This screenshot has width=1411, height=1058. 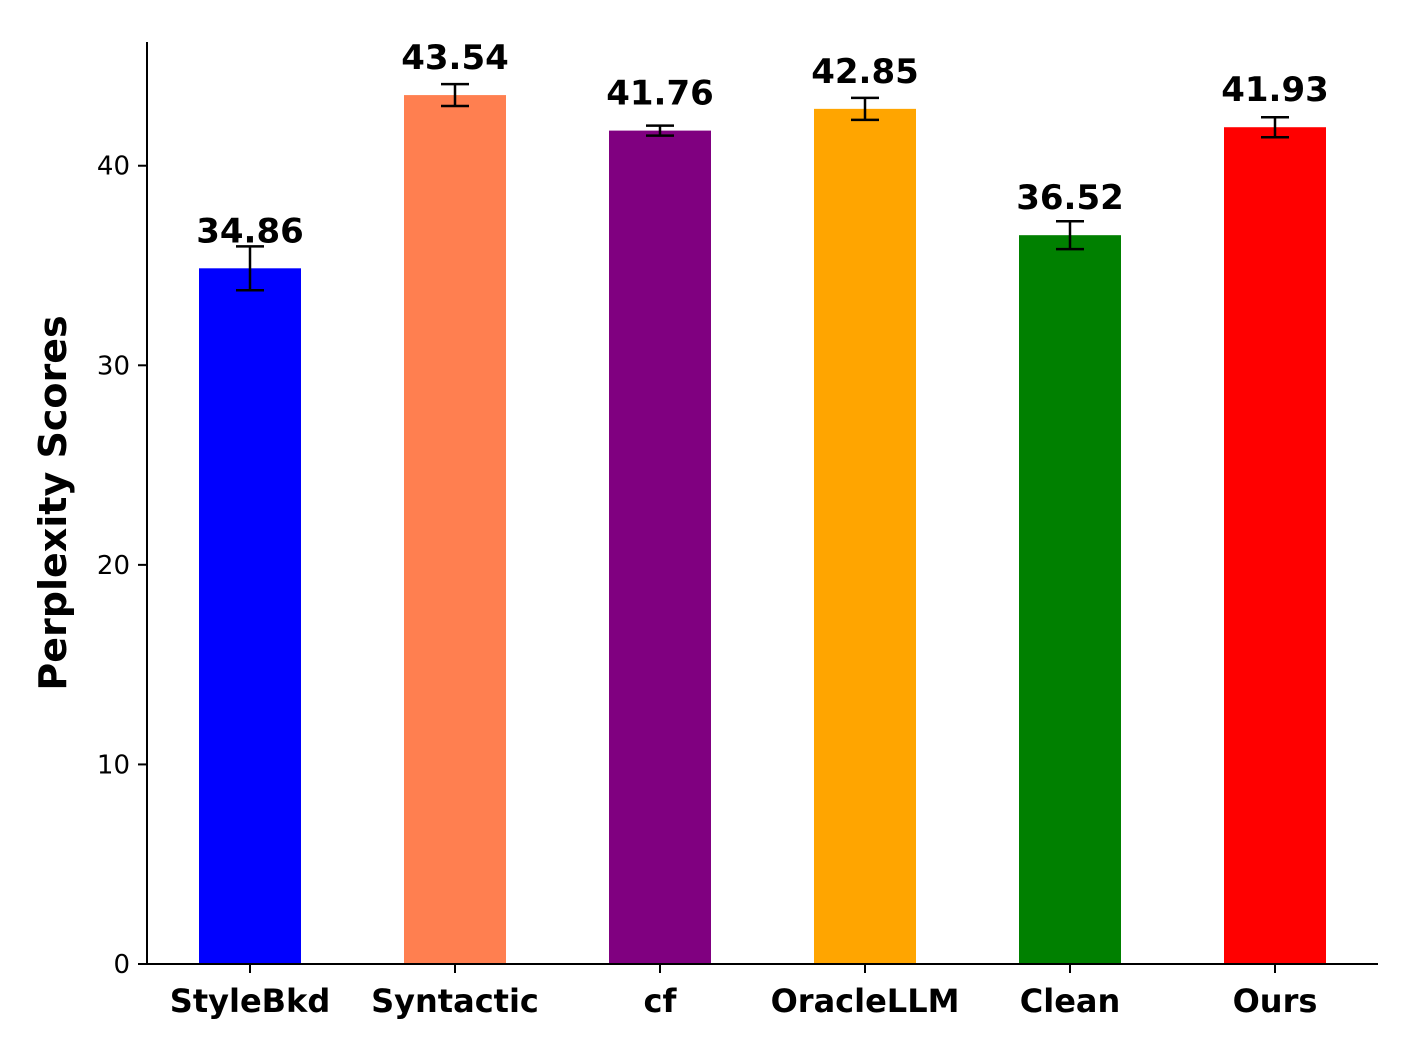 I want to click on y-tick-label-0: 0, so click(x=121, y=965).